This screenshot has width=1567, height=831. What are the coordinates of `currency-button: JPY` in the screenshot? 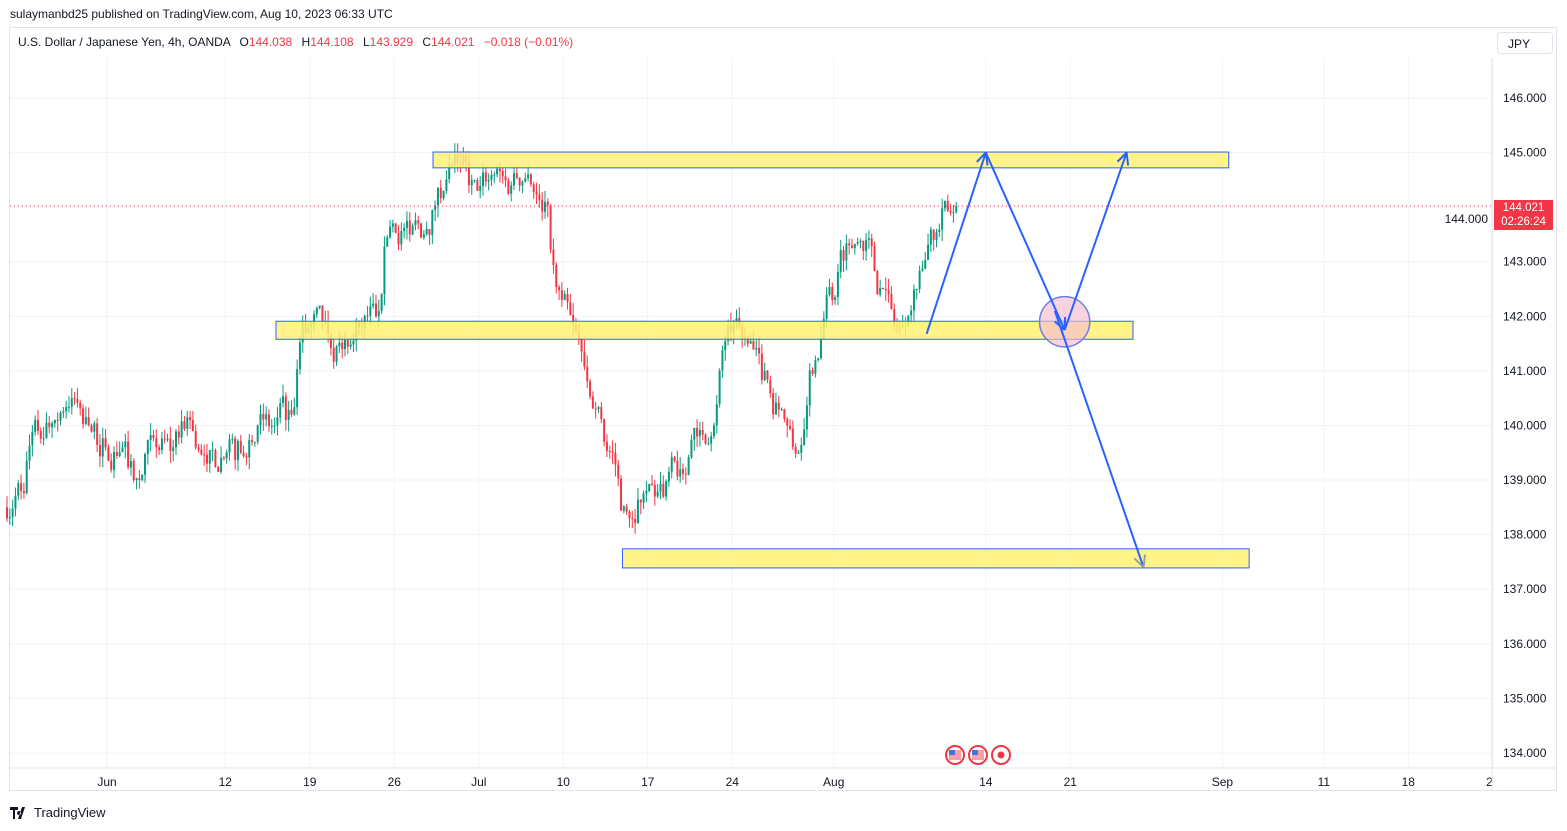 It's located at (1525, 43).